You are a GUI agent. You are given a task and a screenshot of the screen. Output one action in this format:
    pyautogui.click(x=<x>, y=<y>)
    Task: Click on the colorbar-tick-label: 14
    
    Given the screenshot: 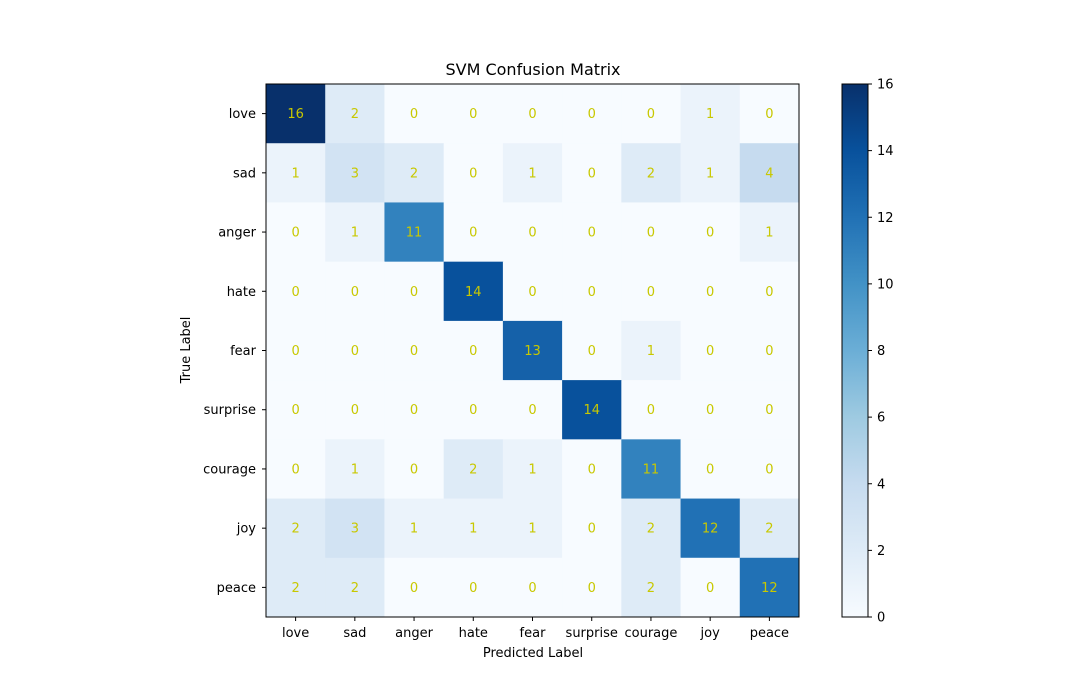 What is the action you would take?
    pyautogui.click(x=885, y=151)
    